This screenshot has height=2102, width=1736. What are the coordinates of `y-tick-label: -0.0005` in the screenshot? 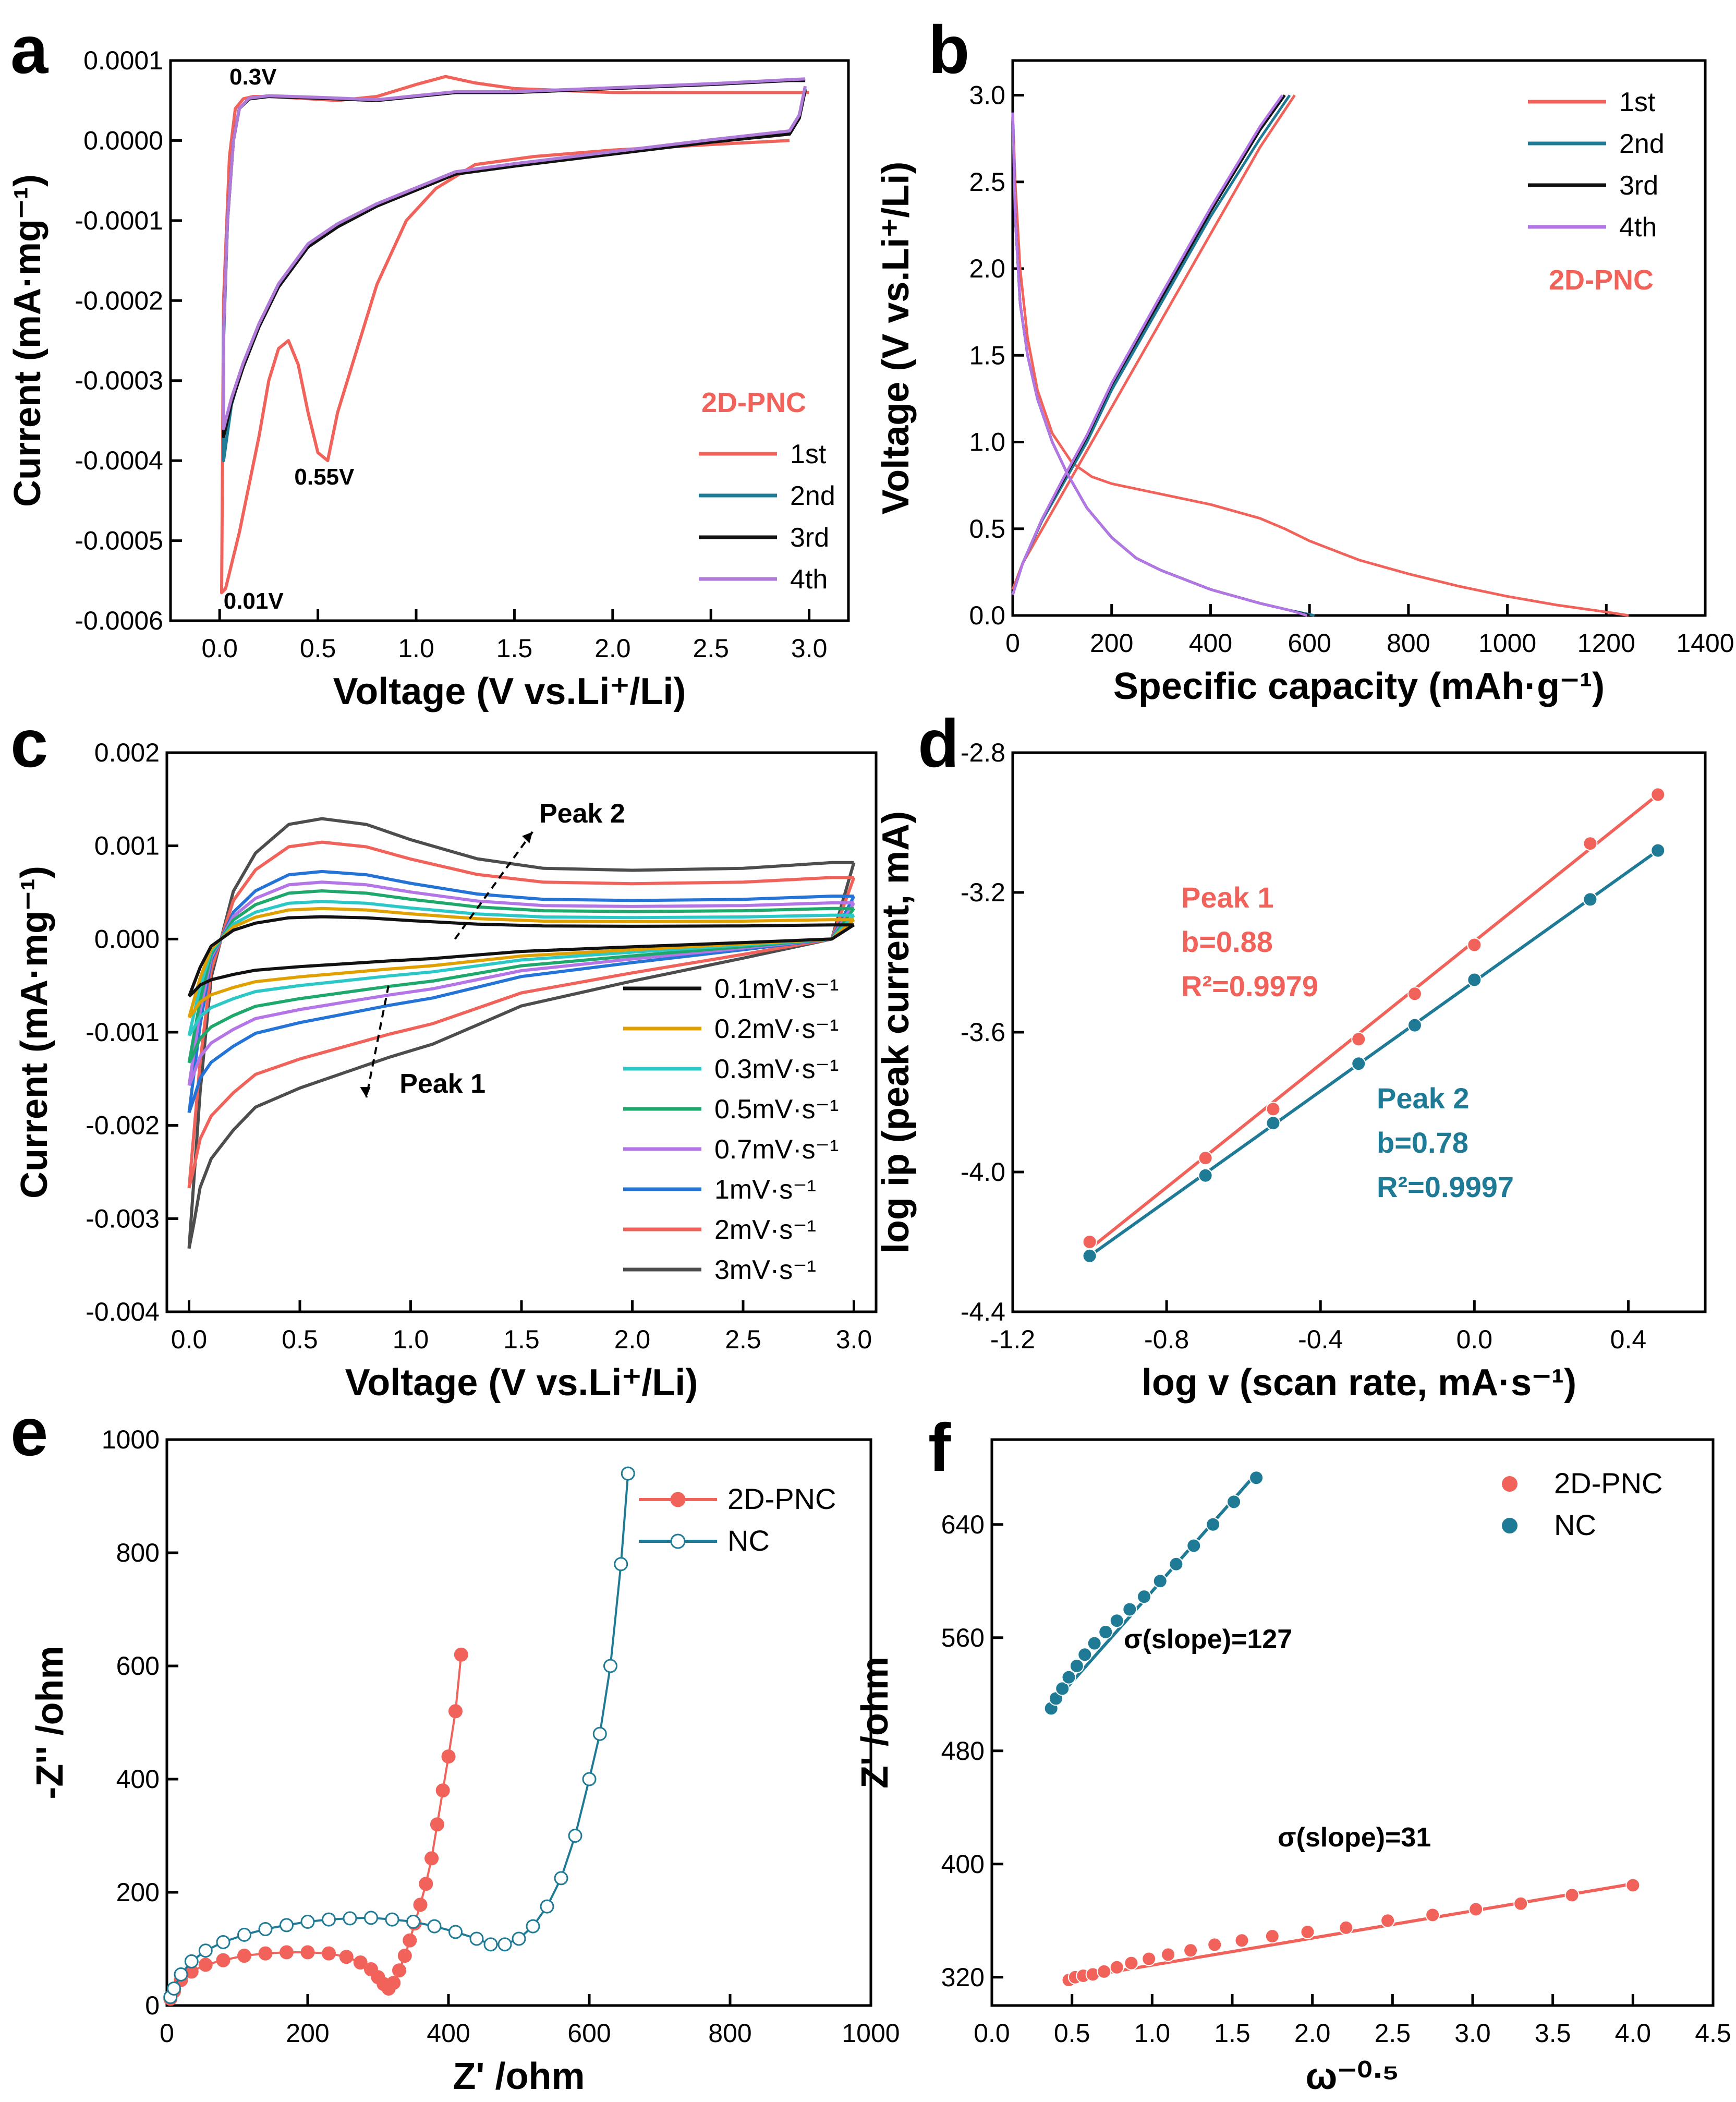 It's located at (119, 540).